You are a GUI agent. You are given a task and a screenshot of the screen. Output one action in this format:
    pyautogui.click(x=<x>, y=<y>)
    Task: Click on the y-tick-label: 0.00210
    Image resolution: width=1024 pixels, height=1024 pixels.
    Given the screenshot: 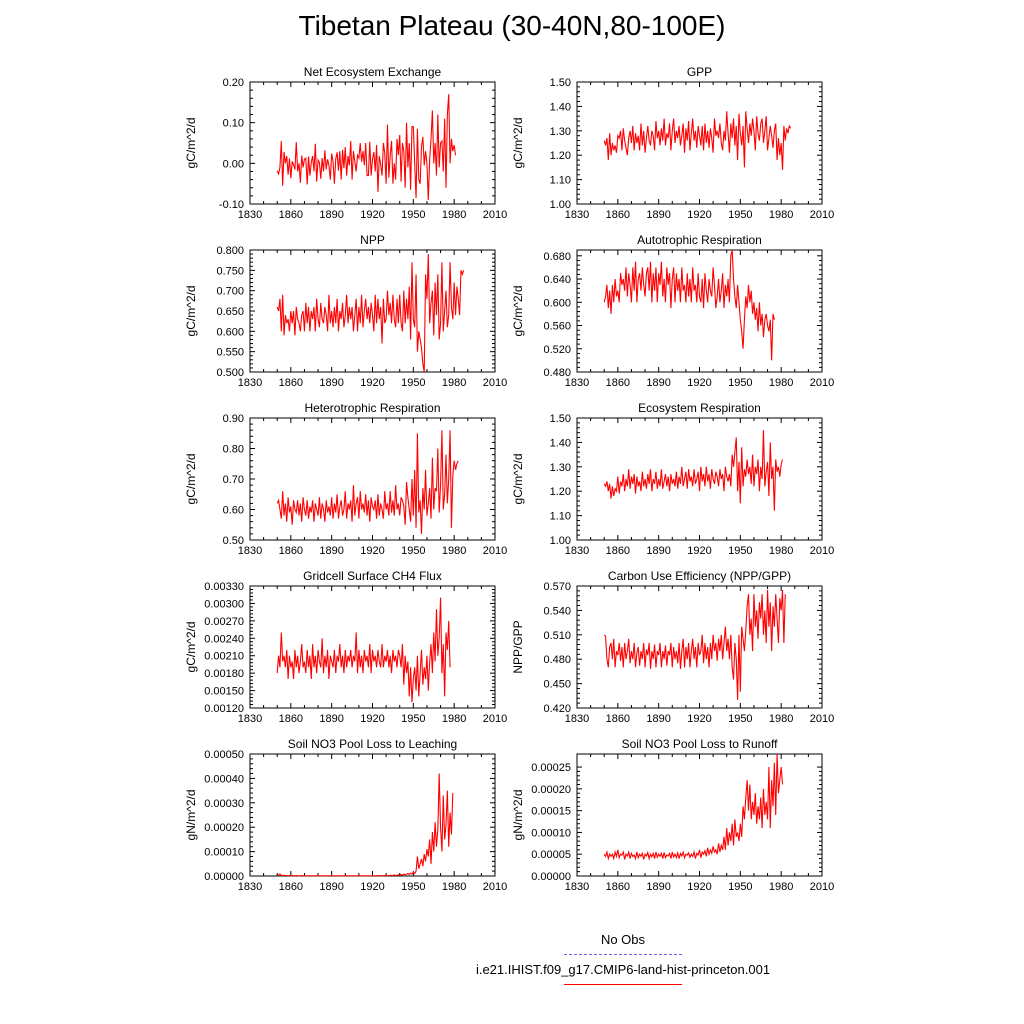 What is the action you would take?
    pyautogui.click(x=224, y=657)
    